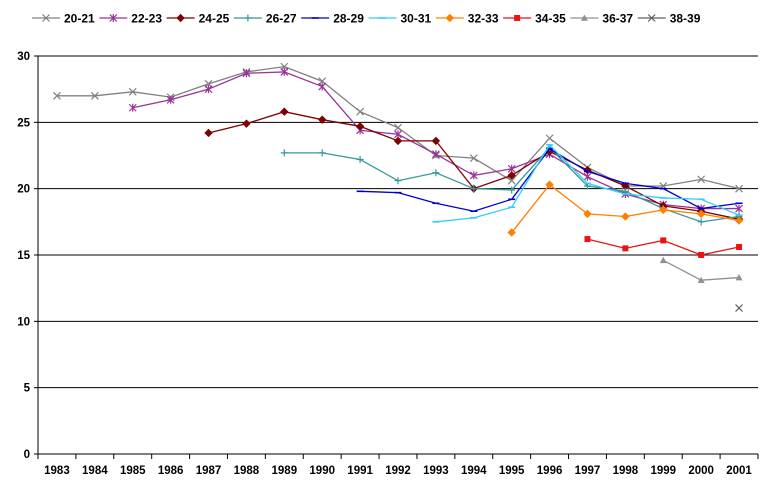  What do you see at coordinates (23, 57) in the screenshot?
I see `y-tick-label: 30` at bounding box center [23, 57].